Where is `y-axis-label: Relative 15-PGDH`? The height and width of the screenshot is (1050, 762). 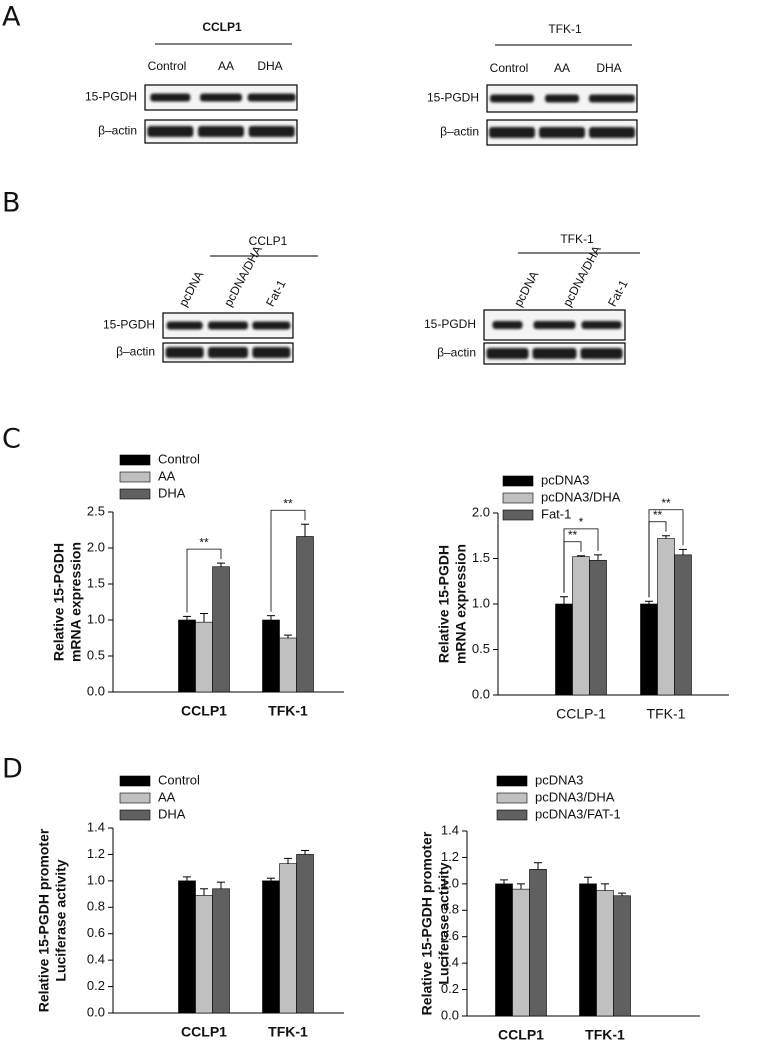
y-axis-label: Relative 15-PGDH is located at coordinates (444, 604).